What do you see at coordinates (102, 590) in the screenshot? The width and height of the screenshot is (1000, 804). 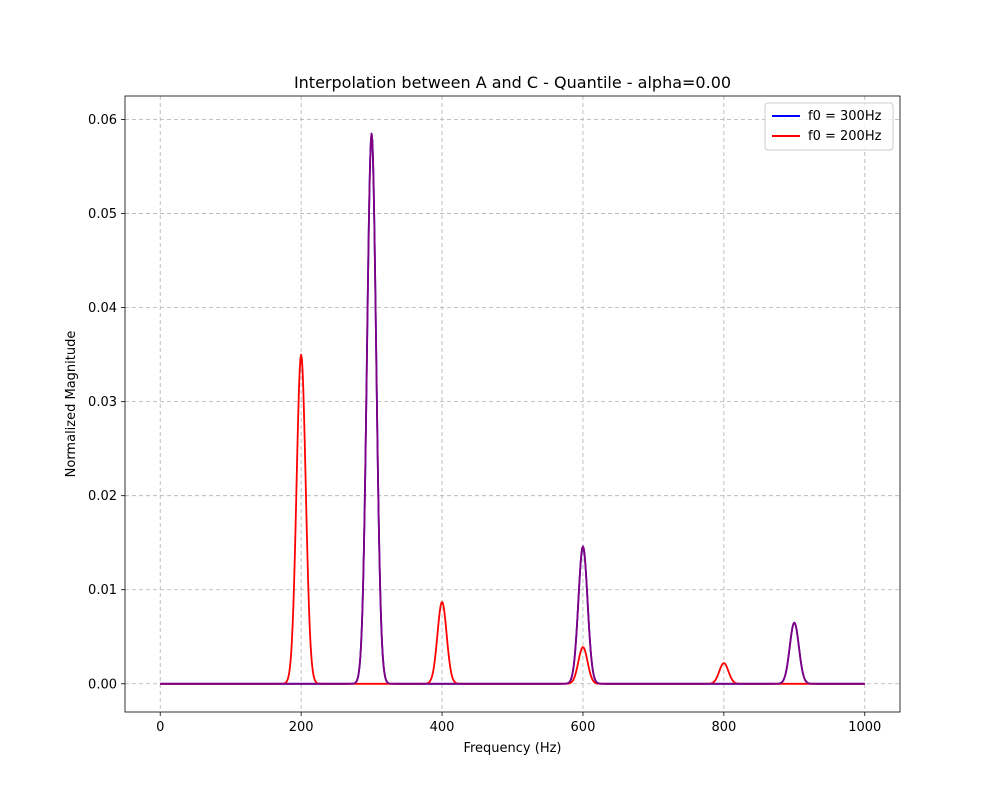 I see `y-tick-label: 0.01` at bounding box center [102, 590].